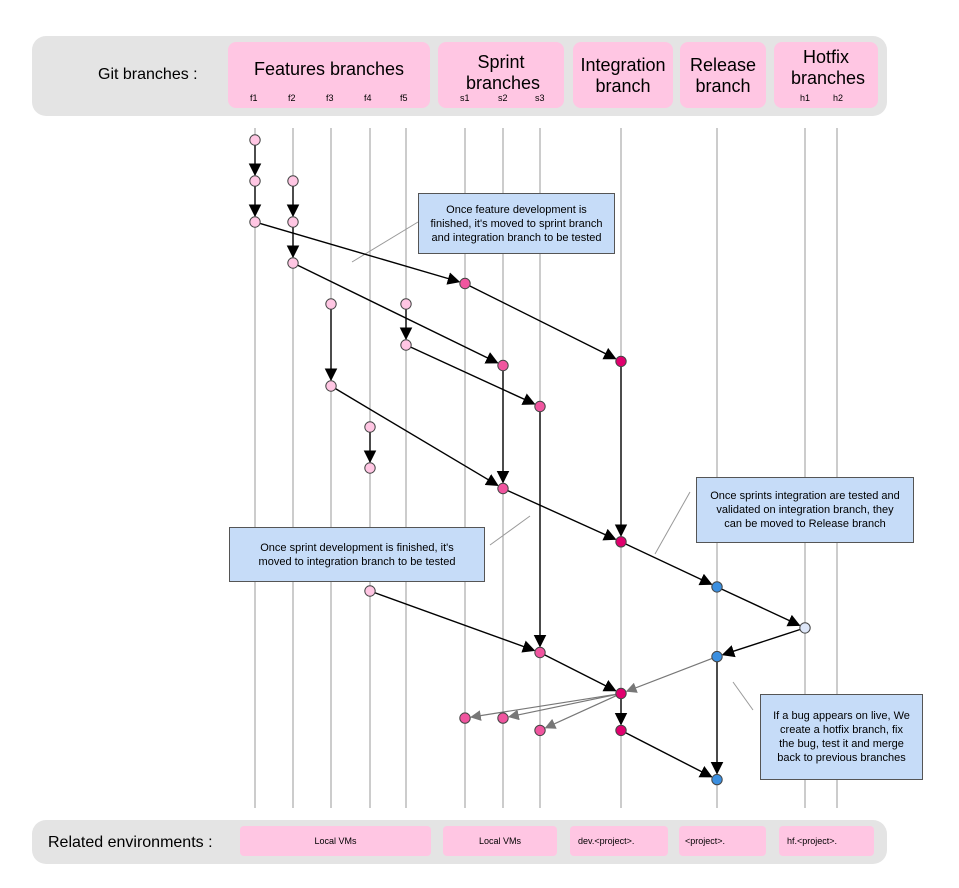  What do you see at coordinates (580, 673) in the screenshot?
I see `edge-s3b-i3` at bounding box center [580, 673].